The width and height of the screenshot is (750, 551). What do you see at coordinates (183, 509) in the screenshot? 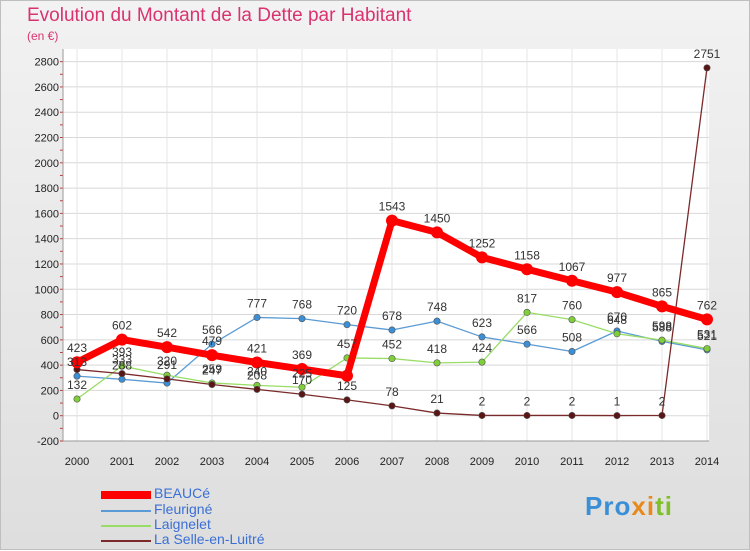
I see `legend-label-fleurigne: Fleurigné` at bounding box center [183, 509].